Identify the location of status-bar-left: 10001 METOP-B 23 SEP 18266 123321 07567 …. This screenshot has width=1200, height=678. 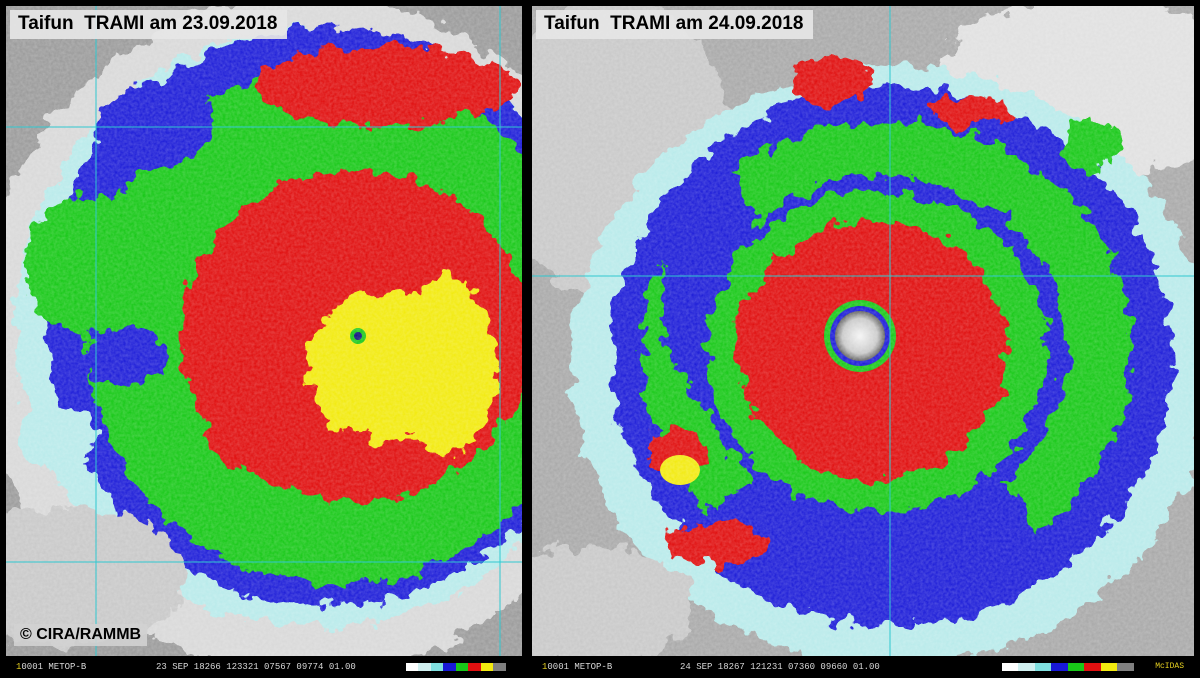
(264, 667).